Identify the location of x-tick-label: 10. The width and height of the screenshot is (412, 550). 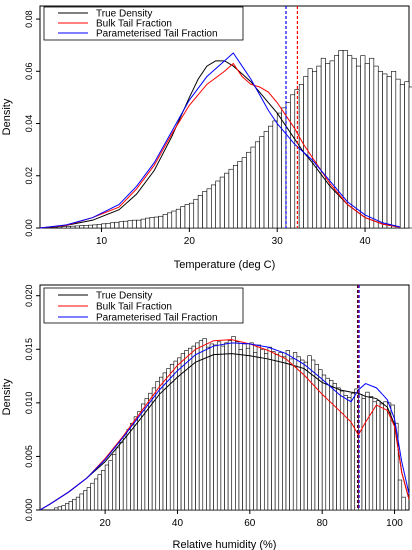
(102, 241).